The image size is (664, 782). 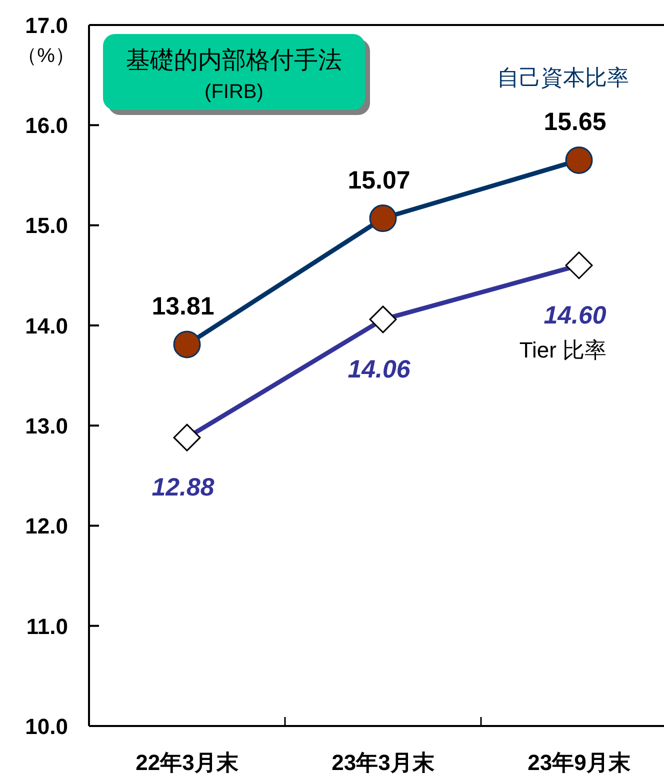 What do you see at coordinates (234, 75) in the screenshot?
I see `annotation: 基礎的内部格付手法 (FIRB)` at bounding box center [234, 75].